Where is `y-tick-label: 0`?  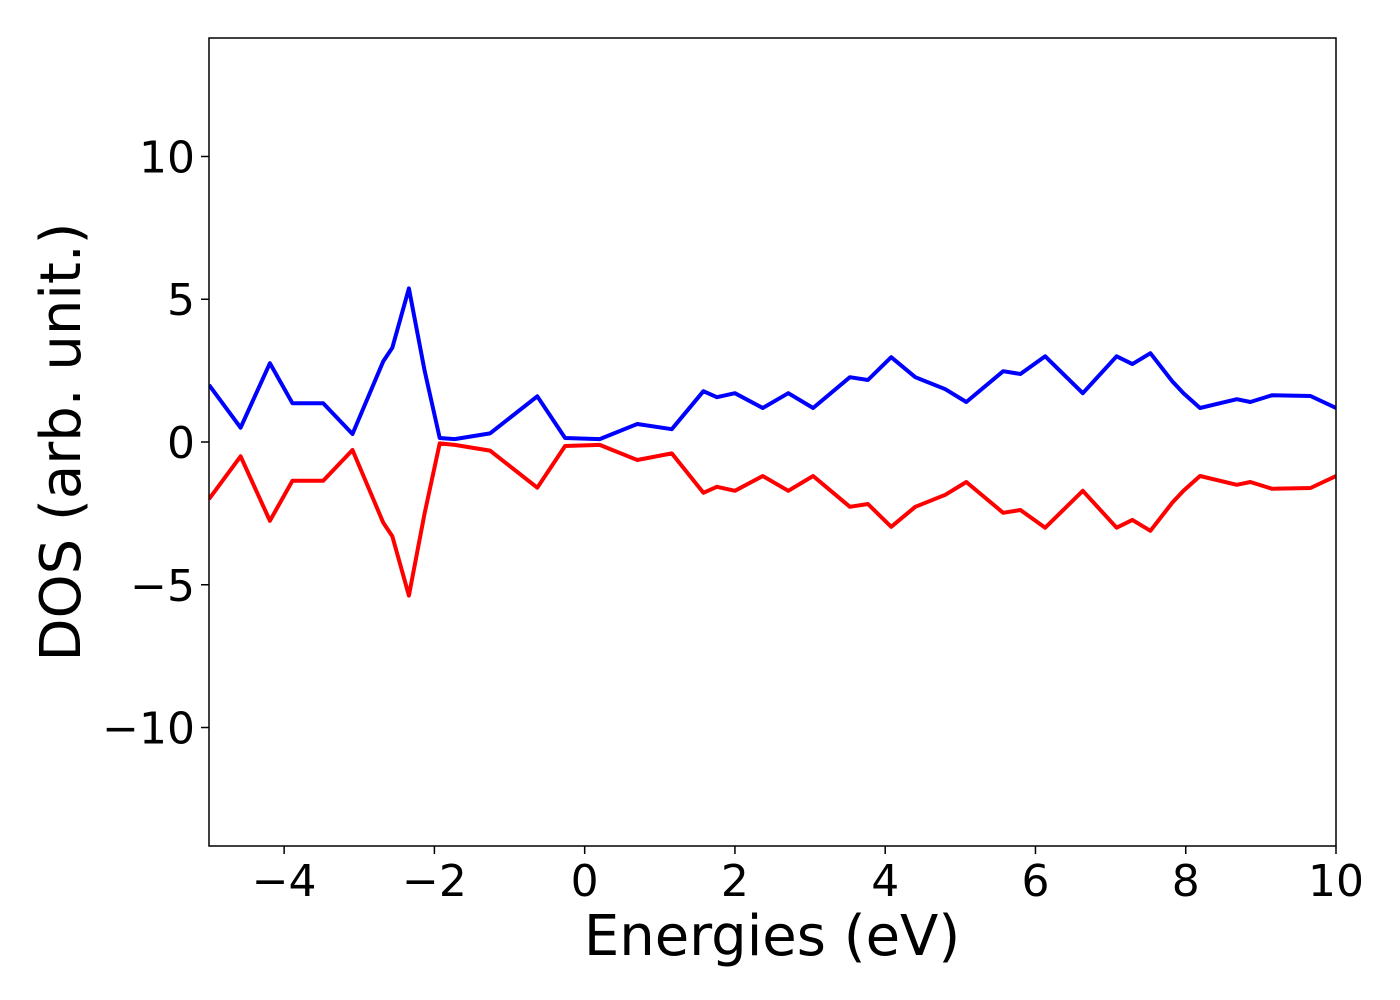 y-tick-label: 0 is located at coordinates (181, 443).